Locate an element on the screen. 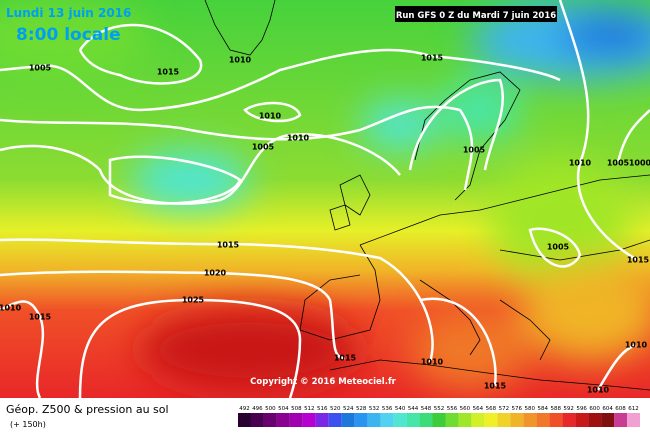 This screenshot has width=650, height=433. scale-label: 496 is located at coordinates (257, 409).